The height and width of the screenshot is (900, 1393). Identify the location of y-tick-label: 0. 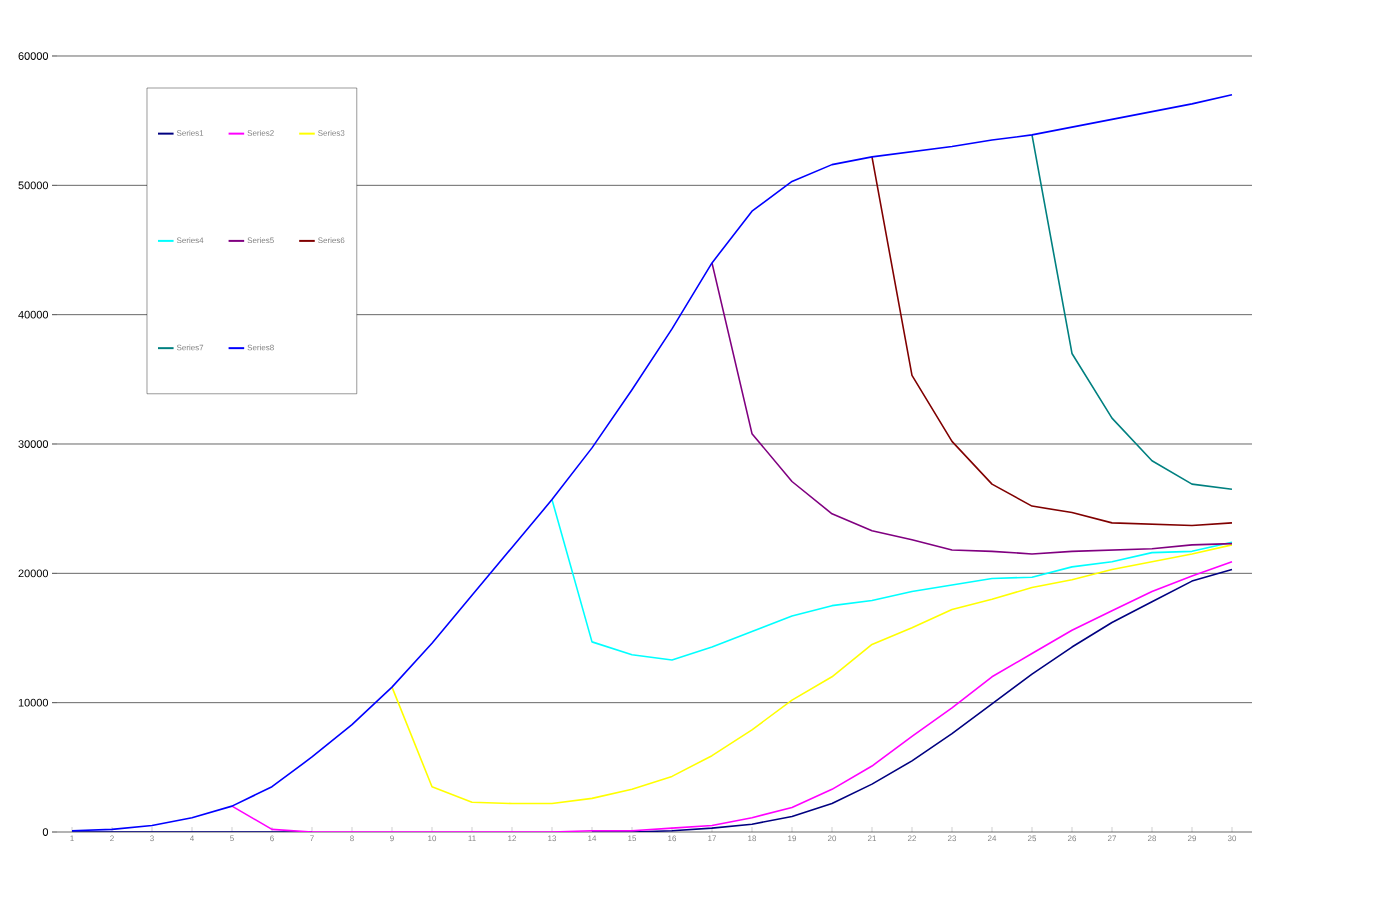
(45, 832).